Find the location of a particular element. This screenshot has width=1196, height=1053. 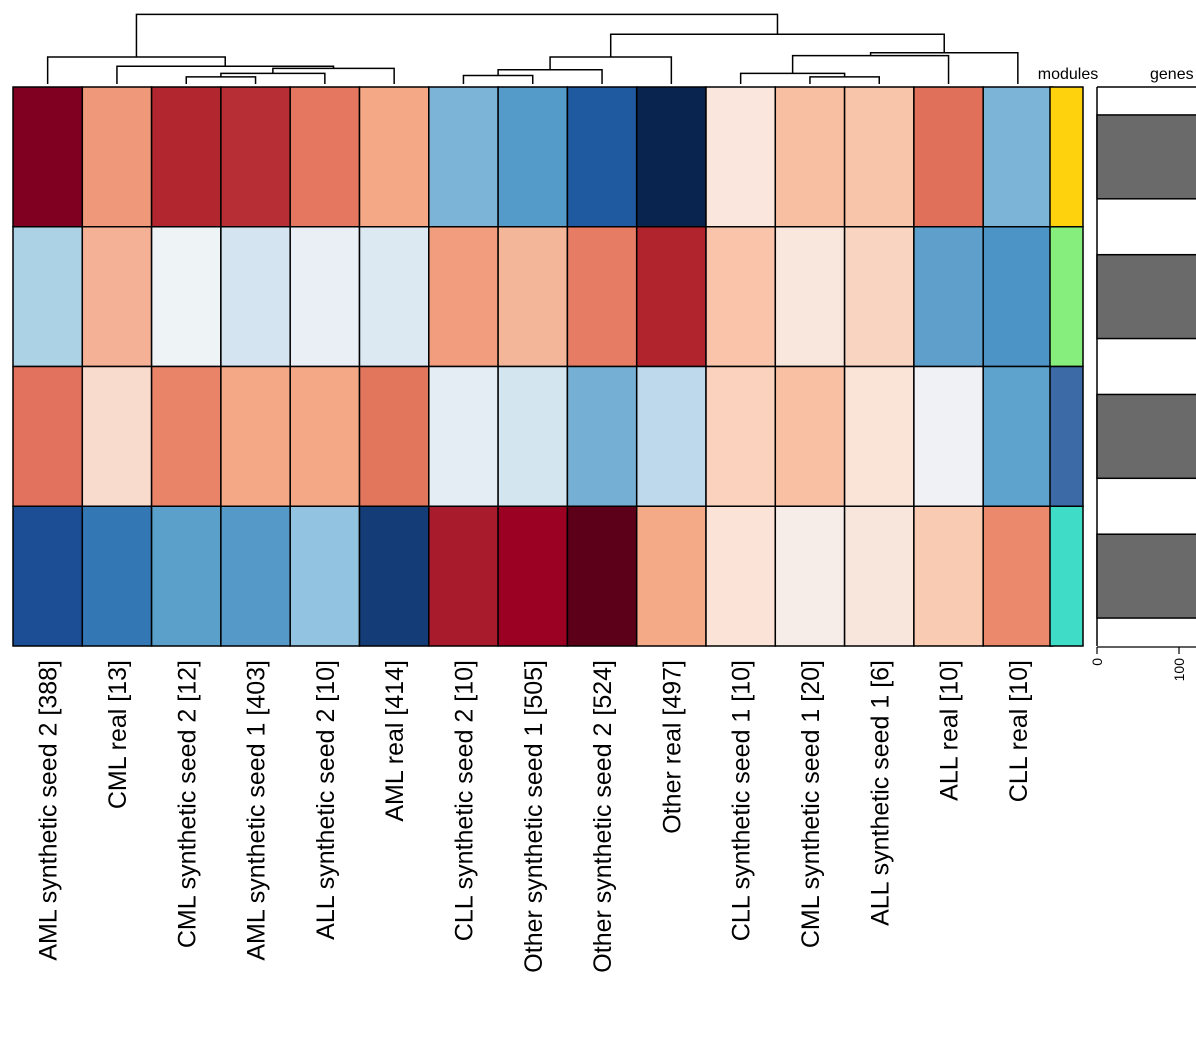

heatmap-cell-r3-c9 is located at coordinates (602, 436).